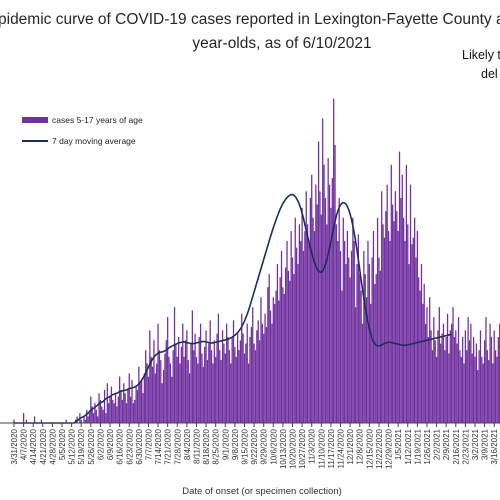 The height and width of the screenshot is (500, 500). I want to click on x-tick-label: 8/4/2020, so click(187, 444).